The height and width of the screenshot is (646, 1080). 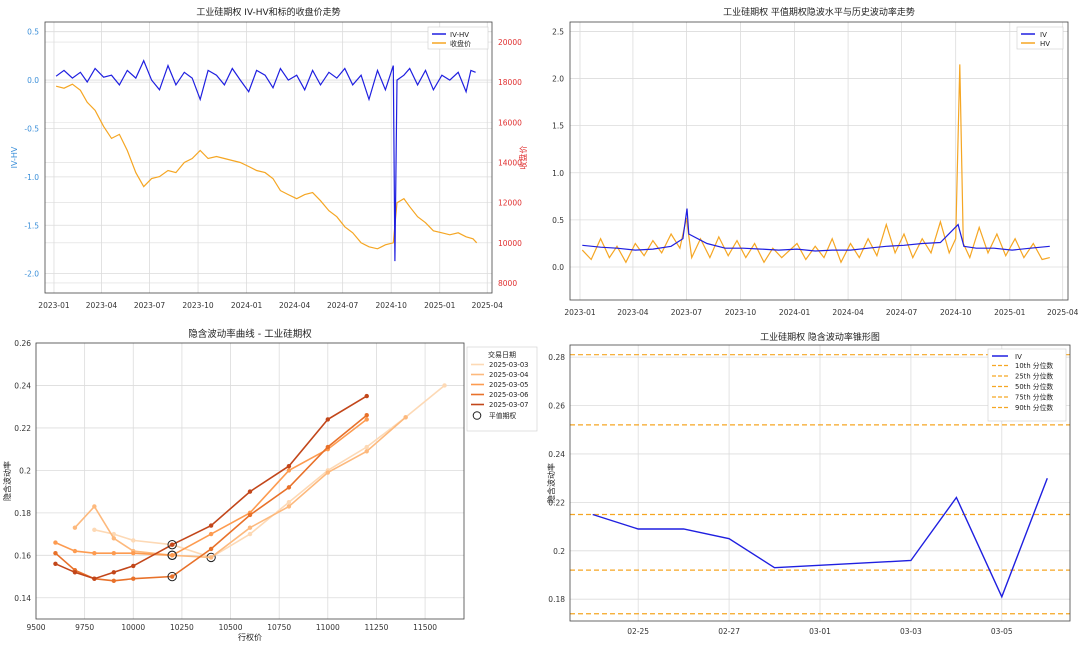 What do you see at coordinates (84, 627) in the screenshot?
I see `x-tick-label: 9750` at bounding box center [84, 627].